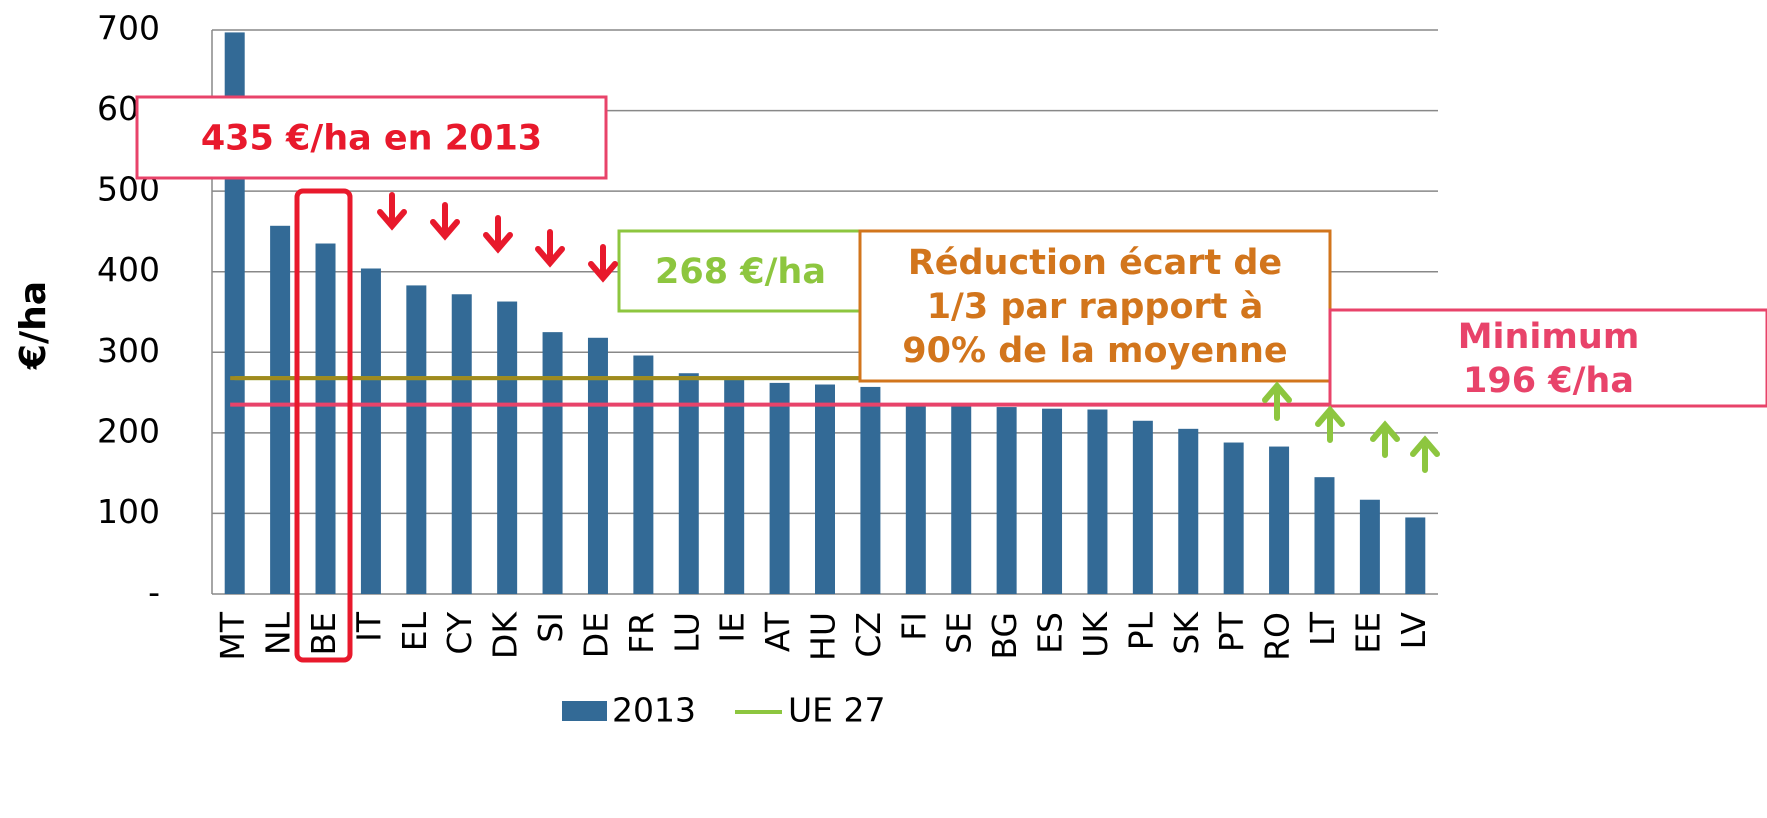  What do you see at coordinates (584, 711) in the screenshot?
I see `legend-swatch` at bounding box center [584, 711].